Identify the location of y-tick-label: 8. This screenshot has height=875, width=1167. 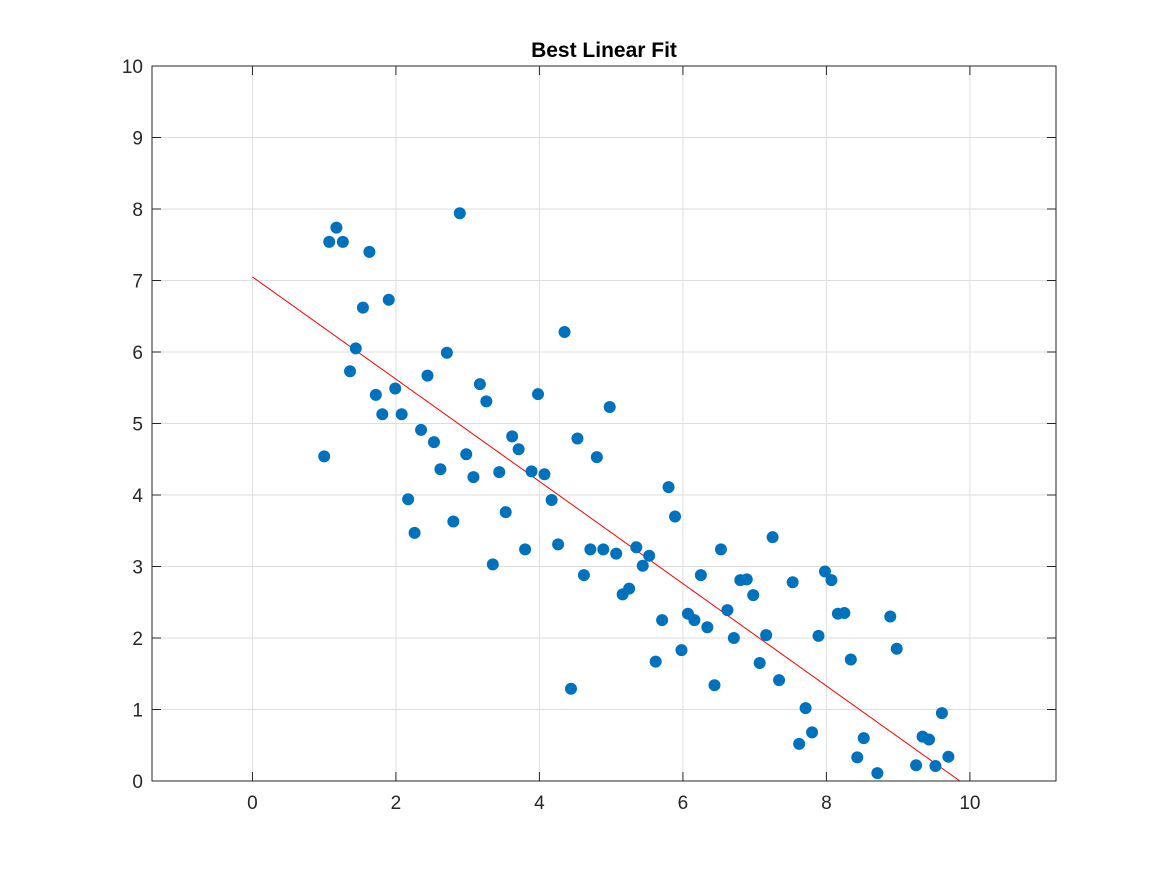
(137, 210).